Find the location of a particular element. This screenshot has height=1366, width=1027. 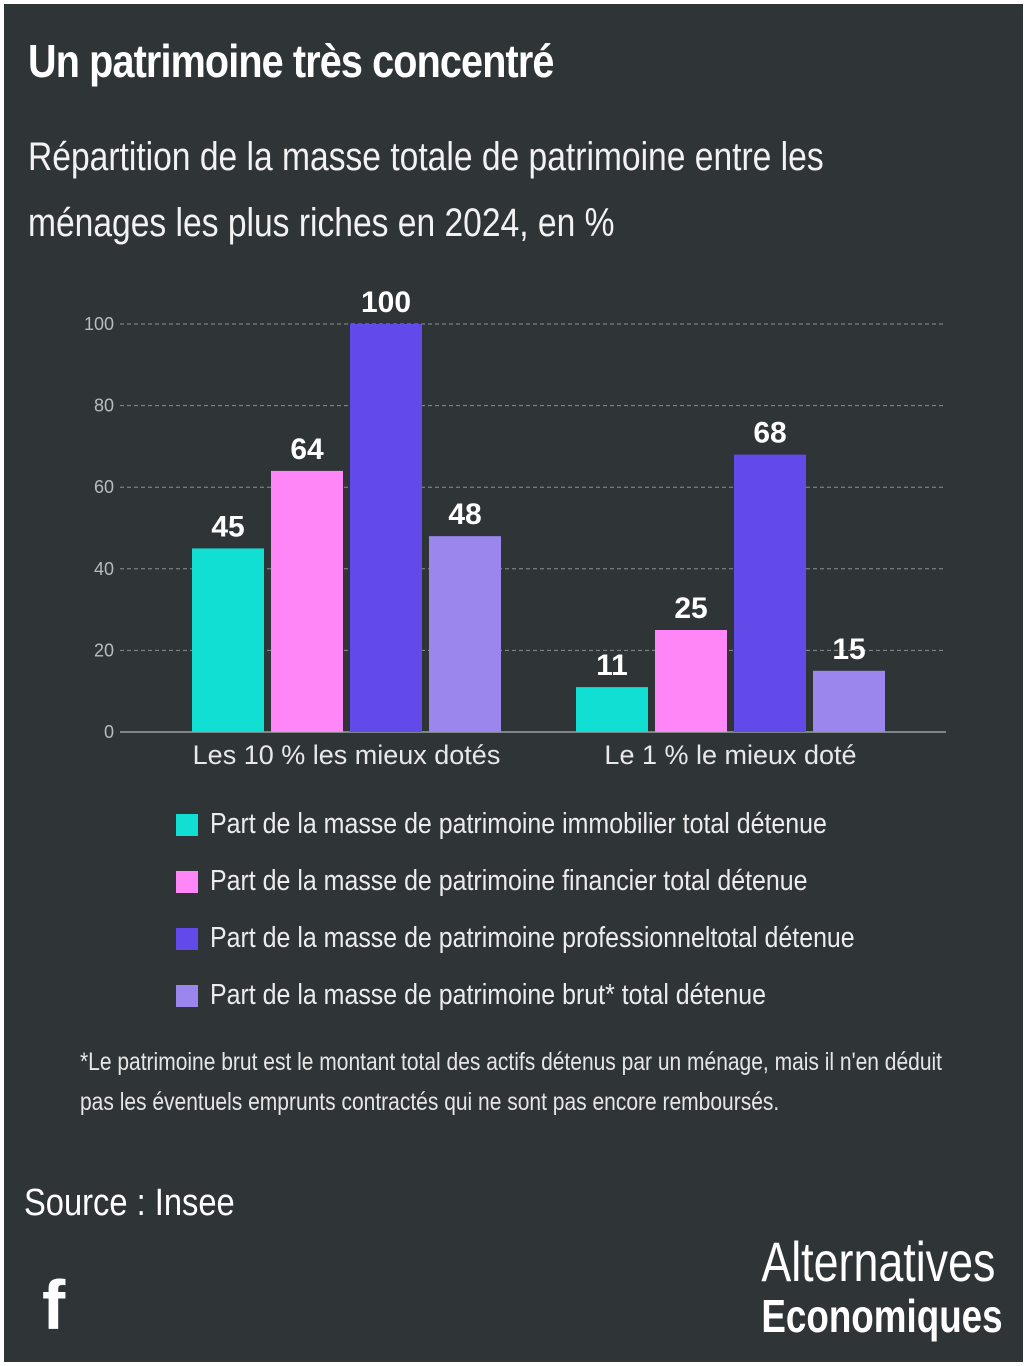

legend-swatch-professionnel is located at coordinates (187, 938).